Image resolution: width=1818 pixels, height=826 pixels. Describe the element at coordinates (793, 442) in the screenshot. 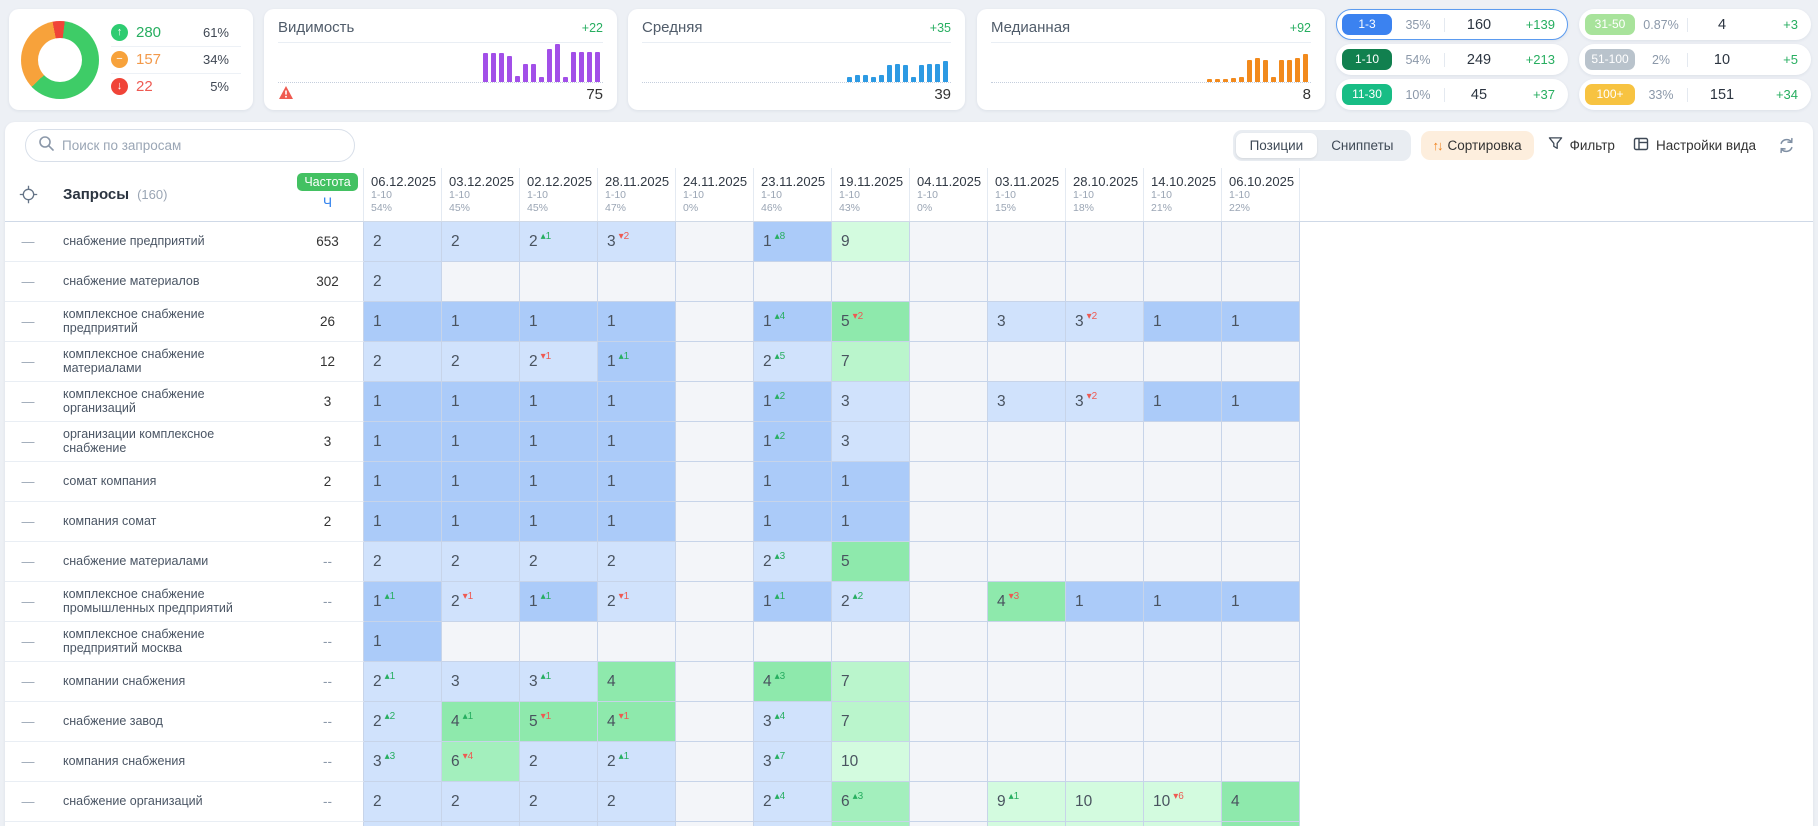

I see `position-cell: 1 ▴2` at that location.